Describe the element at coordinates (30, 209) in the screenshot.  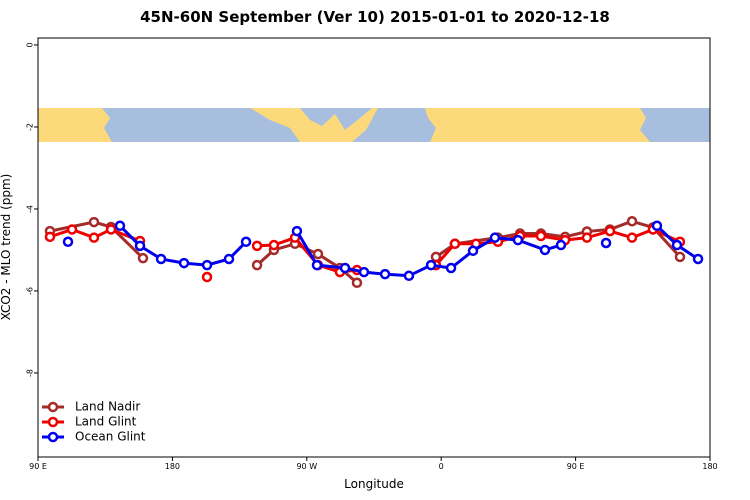
I see `y-tick-label: -4` at that location.